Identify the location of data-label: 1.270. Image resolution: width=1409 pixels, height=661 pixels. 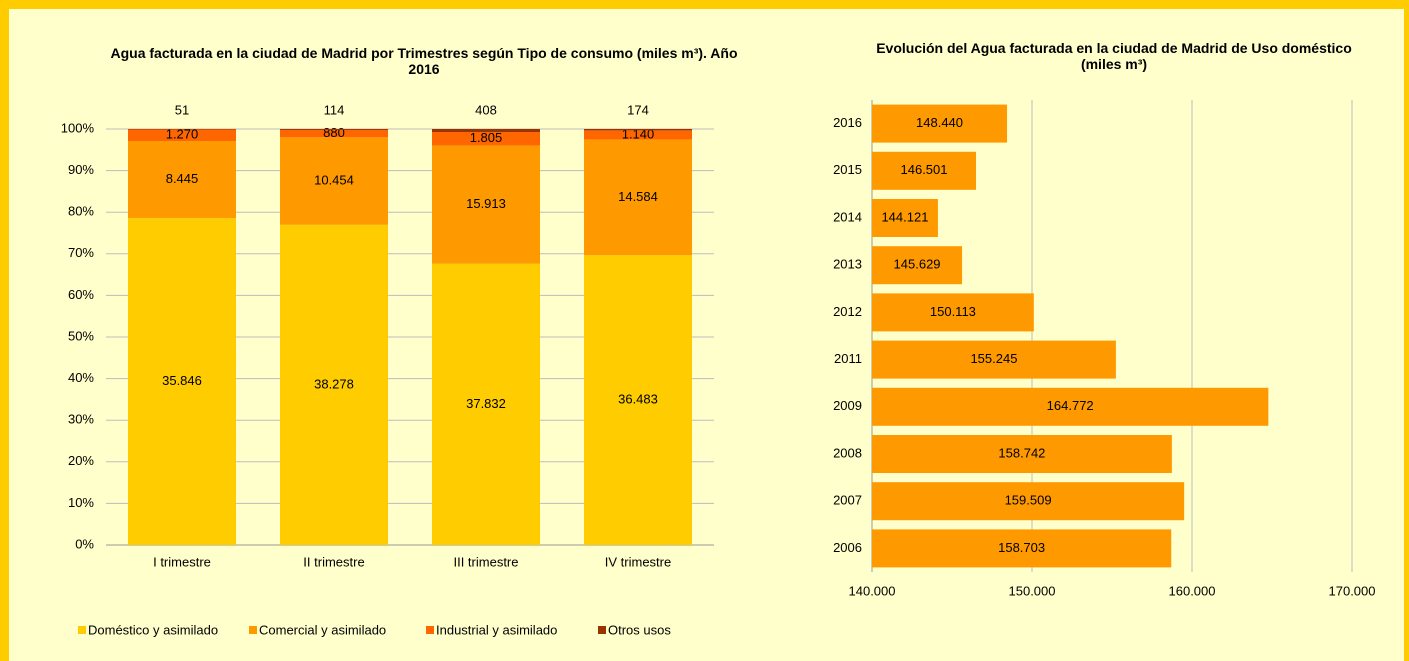
(182, 134).